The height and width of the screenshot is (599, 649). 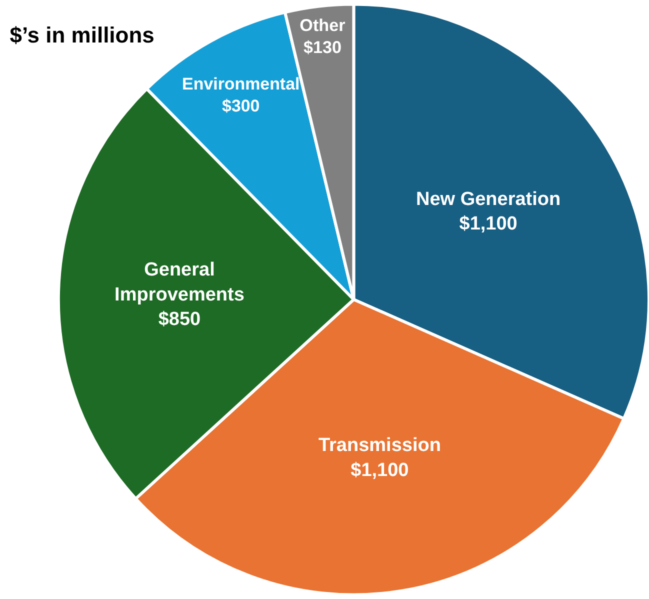 I want to click on slice-label: General Improvements, so click(x=179, y=283).